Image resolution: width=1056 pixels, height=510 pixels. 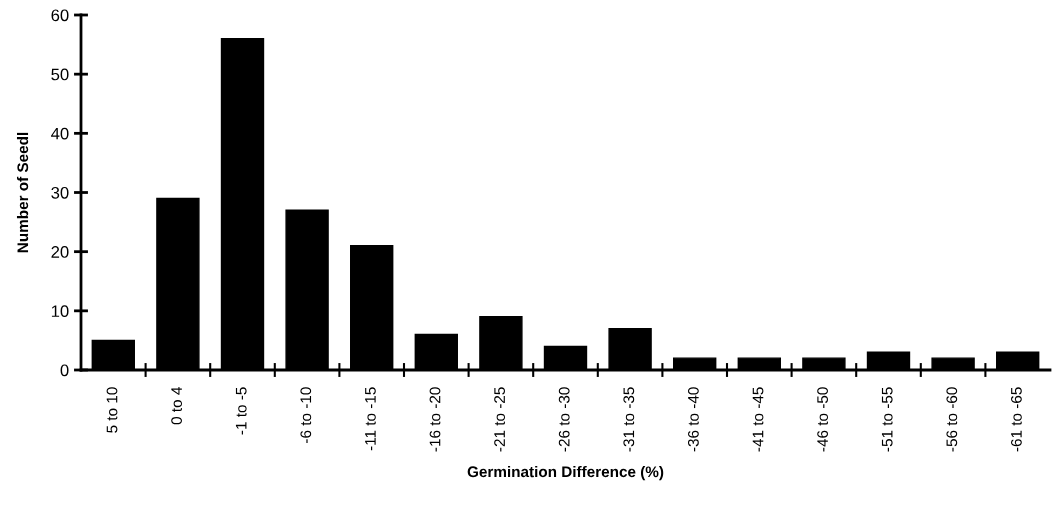 I want to click on y-tick-label: 20, so click(x=60, y=252).